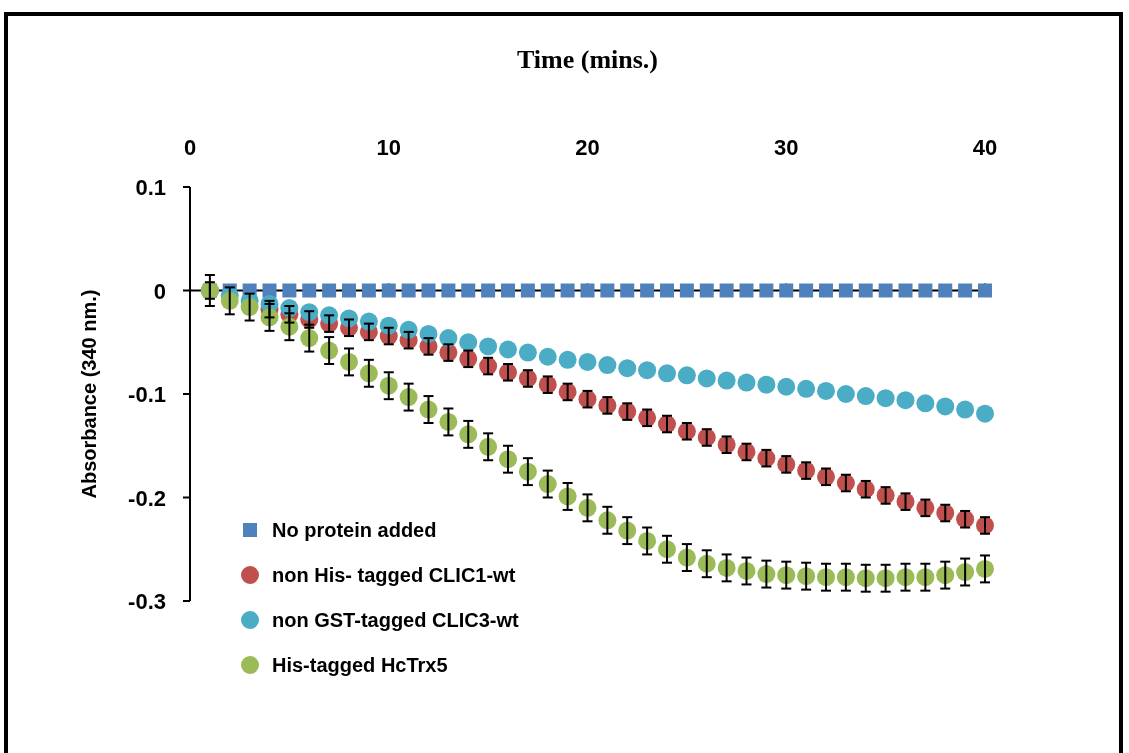 The width and height of the screenshot is (1129, 753). What do you see at coordinates (354, 530) in the screenshot?
I see `legend-label: No protein added` at bounding box center [354, 530].